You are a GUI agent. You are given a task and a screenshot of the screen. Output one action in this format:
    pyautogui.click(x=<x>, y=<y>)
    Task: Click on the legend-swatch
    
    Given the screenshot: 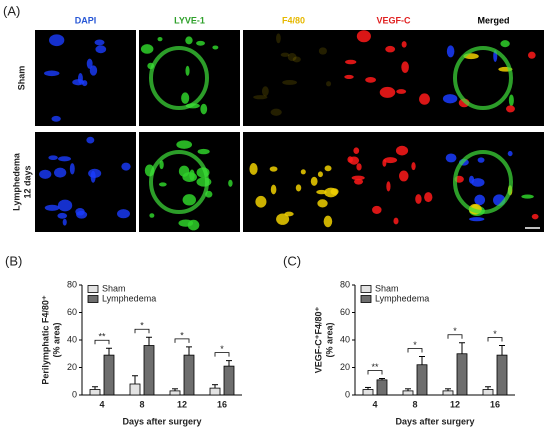 What is the action you would take?
    pyautogui.click(x=93, y=299)
    